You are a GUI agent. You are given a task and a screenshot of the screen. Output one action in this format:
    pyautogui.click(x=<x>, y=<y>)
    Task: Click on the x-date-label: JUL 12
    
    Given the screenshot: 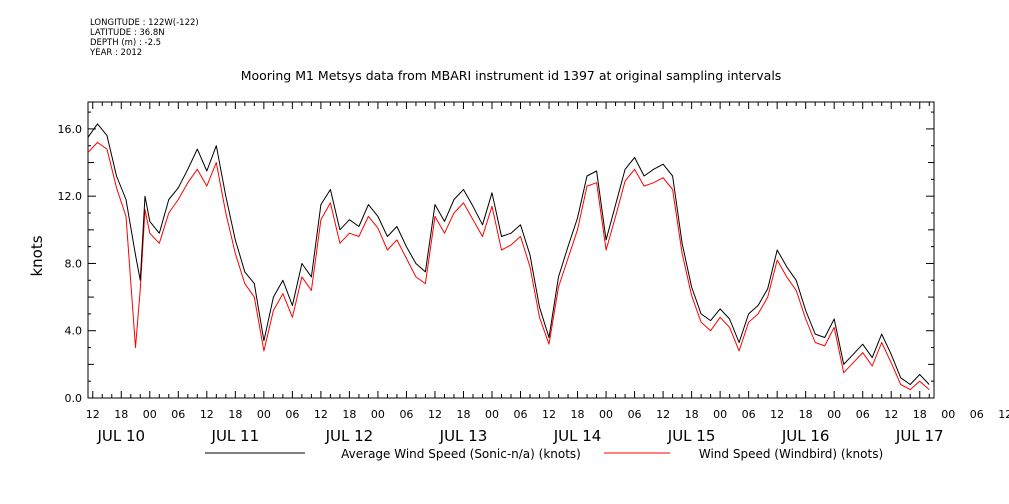 What is the action you would take?
    pyautogui.click(x=349, y=436)
    